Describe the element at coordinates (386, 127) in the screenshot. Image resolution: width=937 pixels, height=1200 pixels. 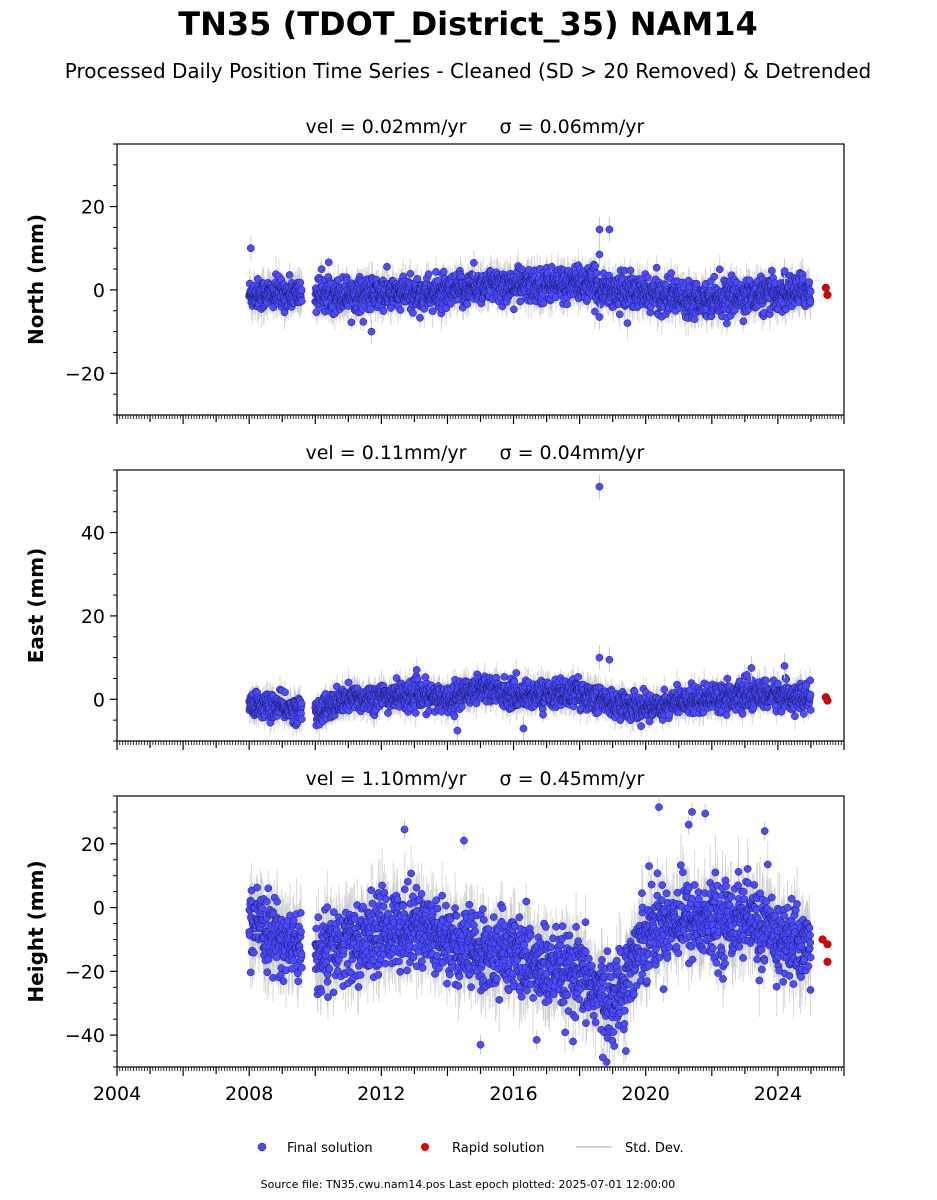
I see `panel-velocity-title: vel = 0.02mm/yr` at that location.